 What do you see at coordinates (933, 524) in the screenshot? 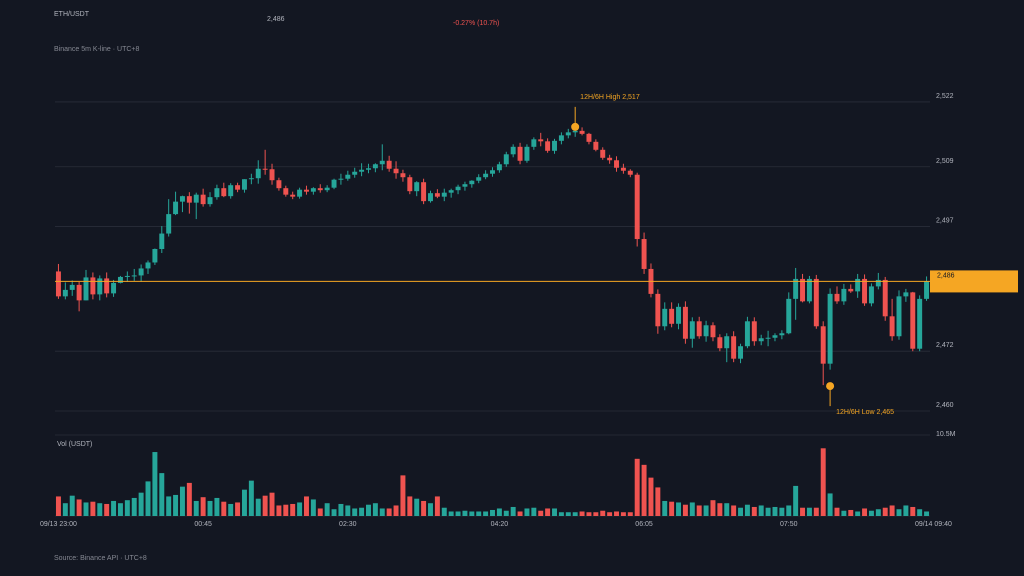
I see `x-tick-label: 09/14 09:40` at bounding box center [933, 524].